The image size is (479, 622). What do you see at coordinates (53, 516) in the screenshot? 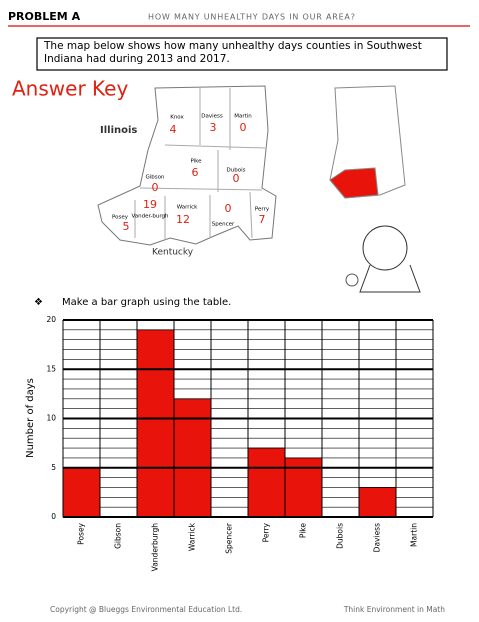
I see `y-tick-label: 0` at bounding box center [53, 516].